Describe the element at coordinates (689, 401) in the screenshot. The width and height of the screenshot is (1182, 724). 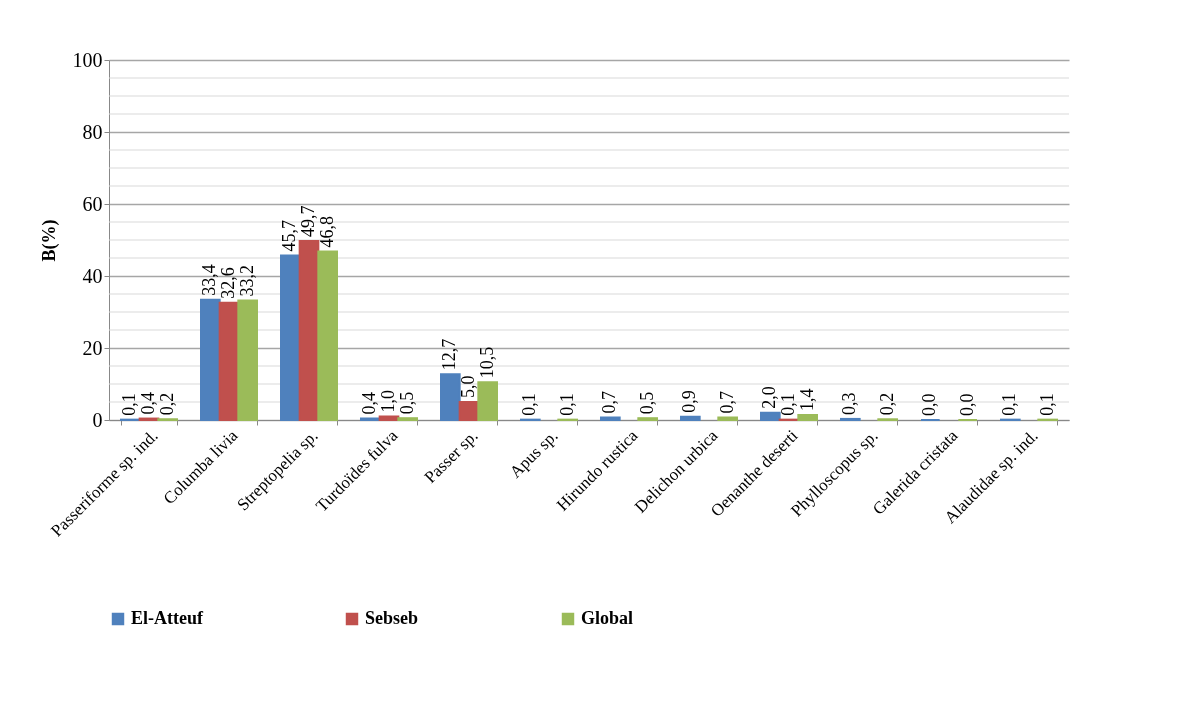
I see `data-label: 0,9` at that location.